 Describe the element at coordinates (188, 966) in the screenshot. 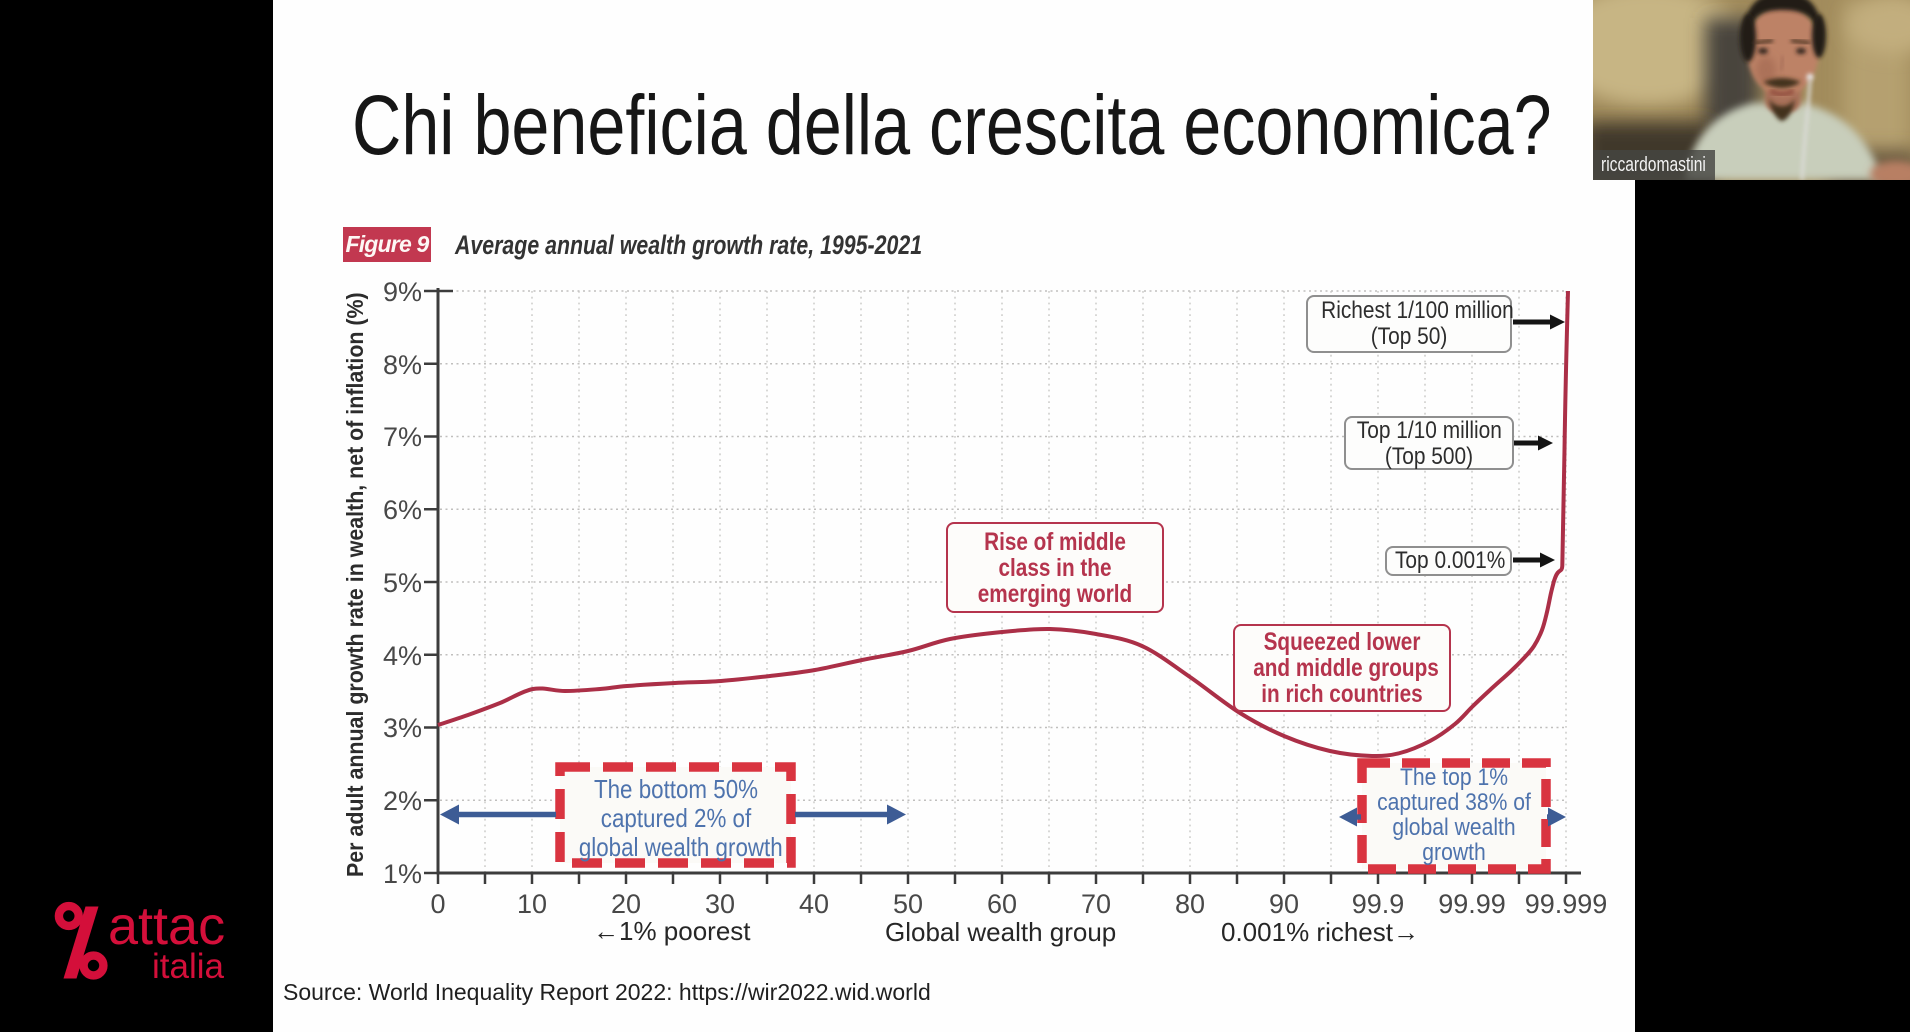

I see `svg-text: italia` at that location.